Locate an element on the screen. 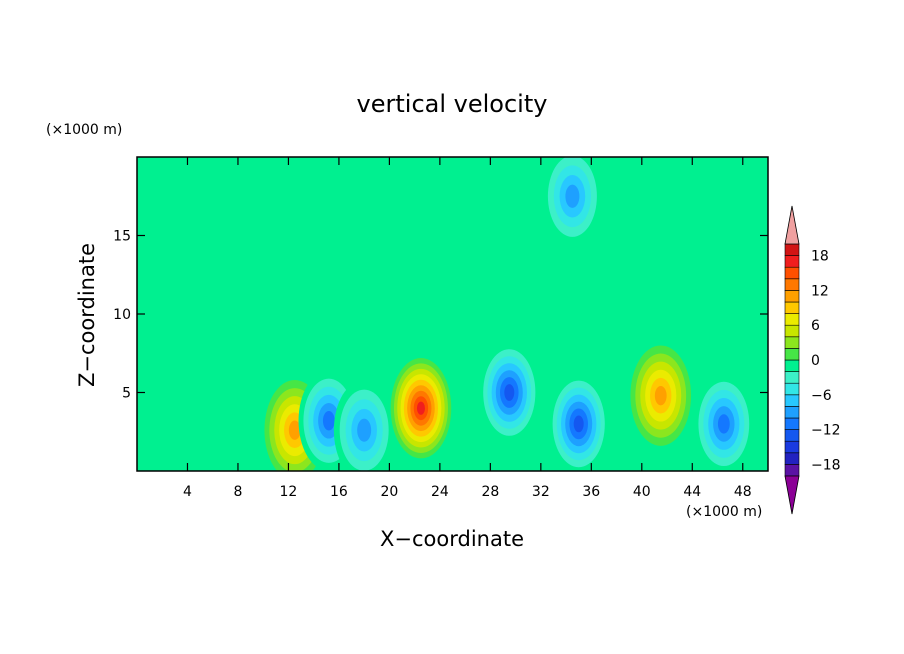  colorbar: −18 −12 −6 0 6 12 18 is located at coordinates (812, 360).